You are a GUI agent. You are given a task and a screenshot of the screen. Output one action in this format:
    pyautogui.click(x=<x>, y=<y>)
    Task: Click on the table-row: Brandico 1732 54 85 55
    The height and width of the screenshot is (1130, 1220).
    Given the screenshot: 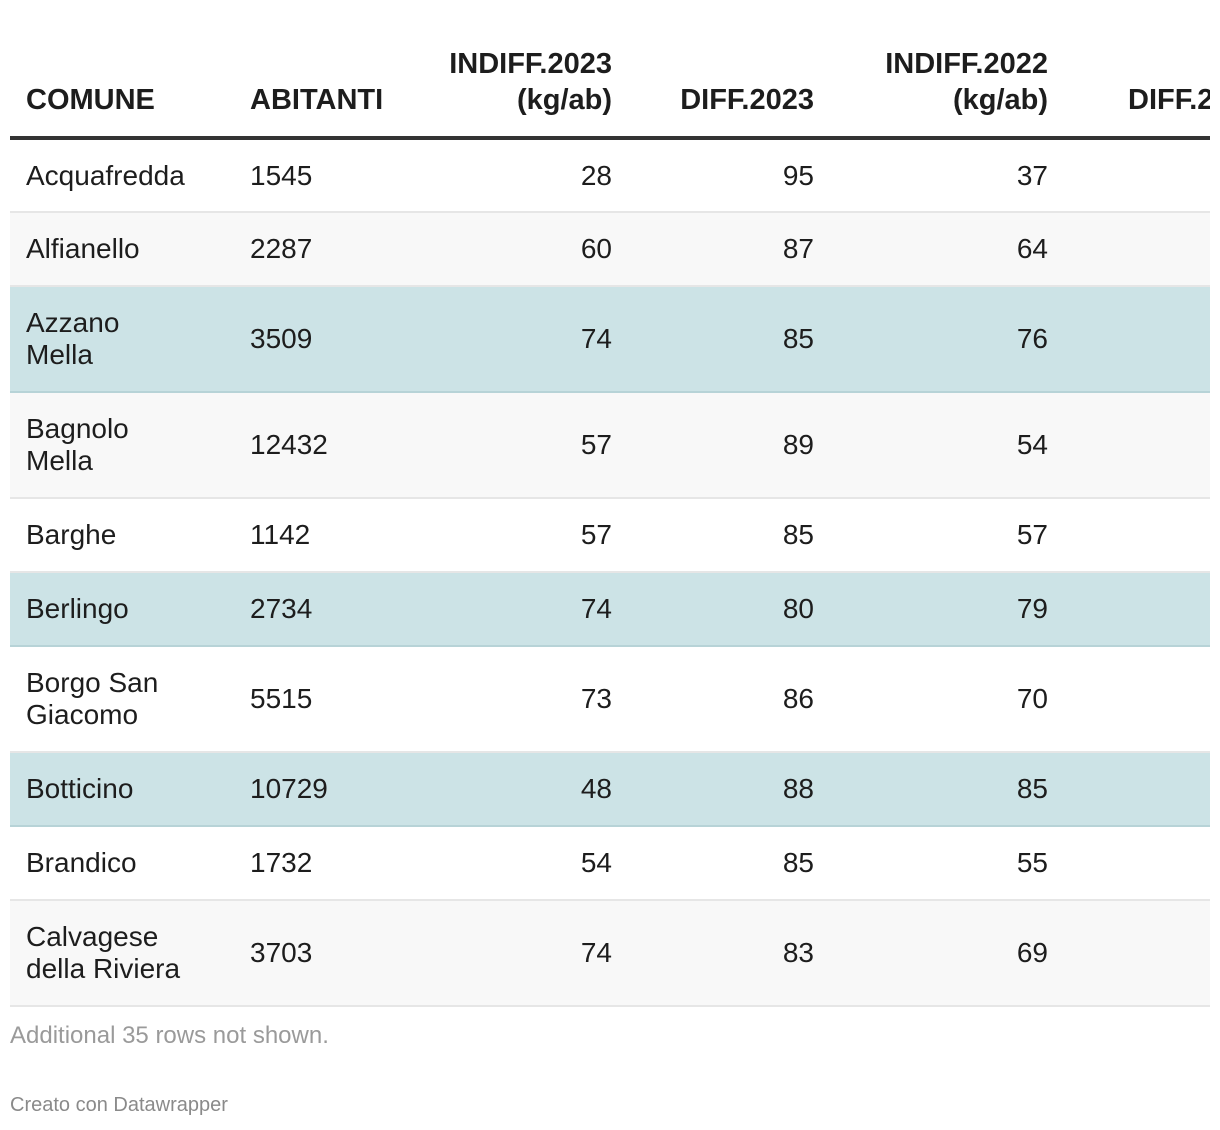 What is the action you would take?
    pyautogui.click(x=610, y=863)
    